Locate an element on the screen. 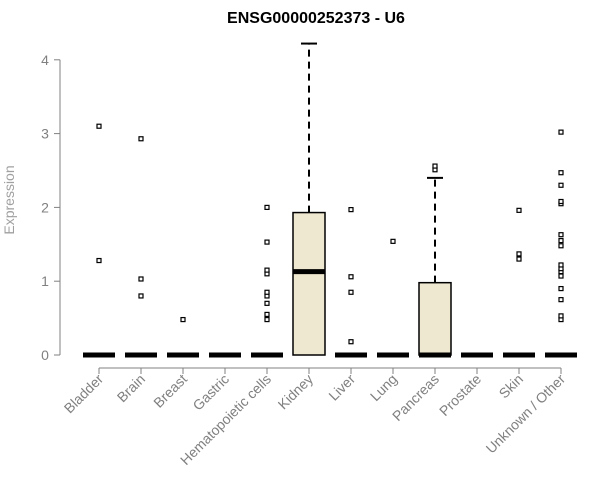 The height and width of the screenshot is (500, 600). x-tick-label: Liver is located at coordinates (341, 387).